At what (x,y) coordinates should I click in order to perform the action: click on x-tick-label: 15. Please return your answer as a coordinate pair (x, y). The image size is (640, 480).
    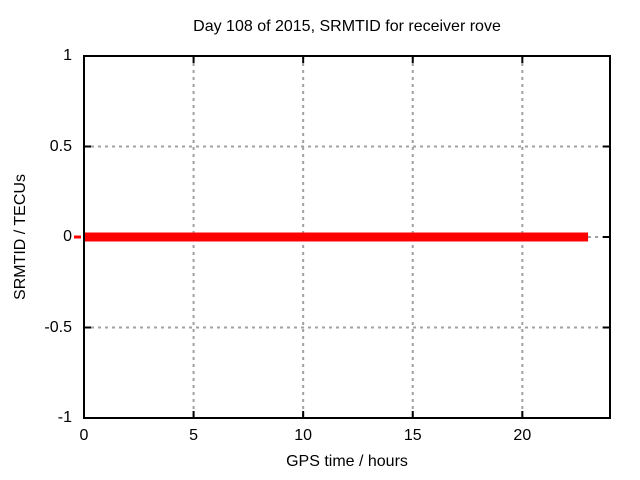
    Looking at the image, I should click on (412, 435).